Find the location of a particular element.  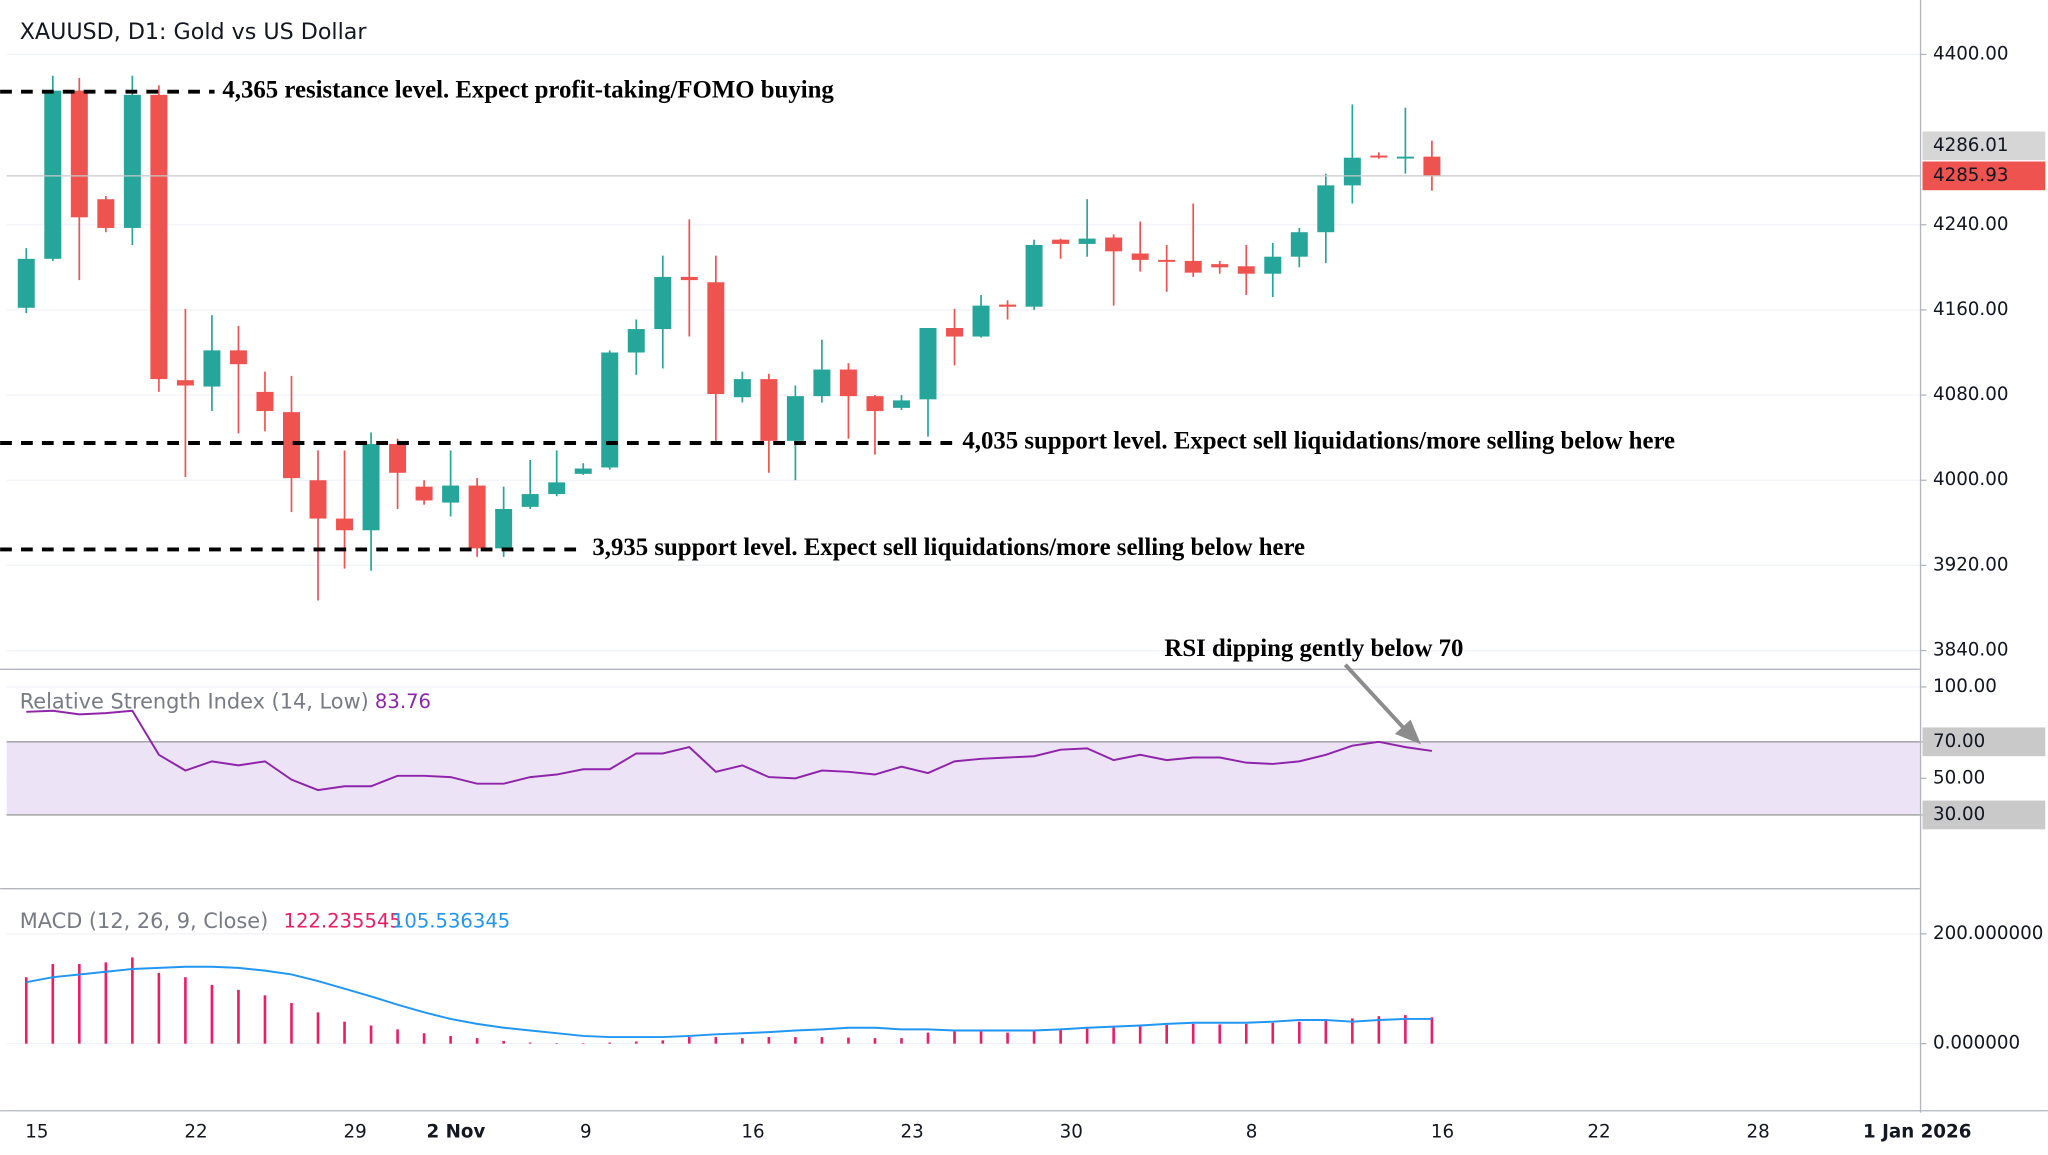

x-tick-label: 16 is located at coordinates (1442, 1131).